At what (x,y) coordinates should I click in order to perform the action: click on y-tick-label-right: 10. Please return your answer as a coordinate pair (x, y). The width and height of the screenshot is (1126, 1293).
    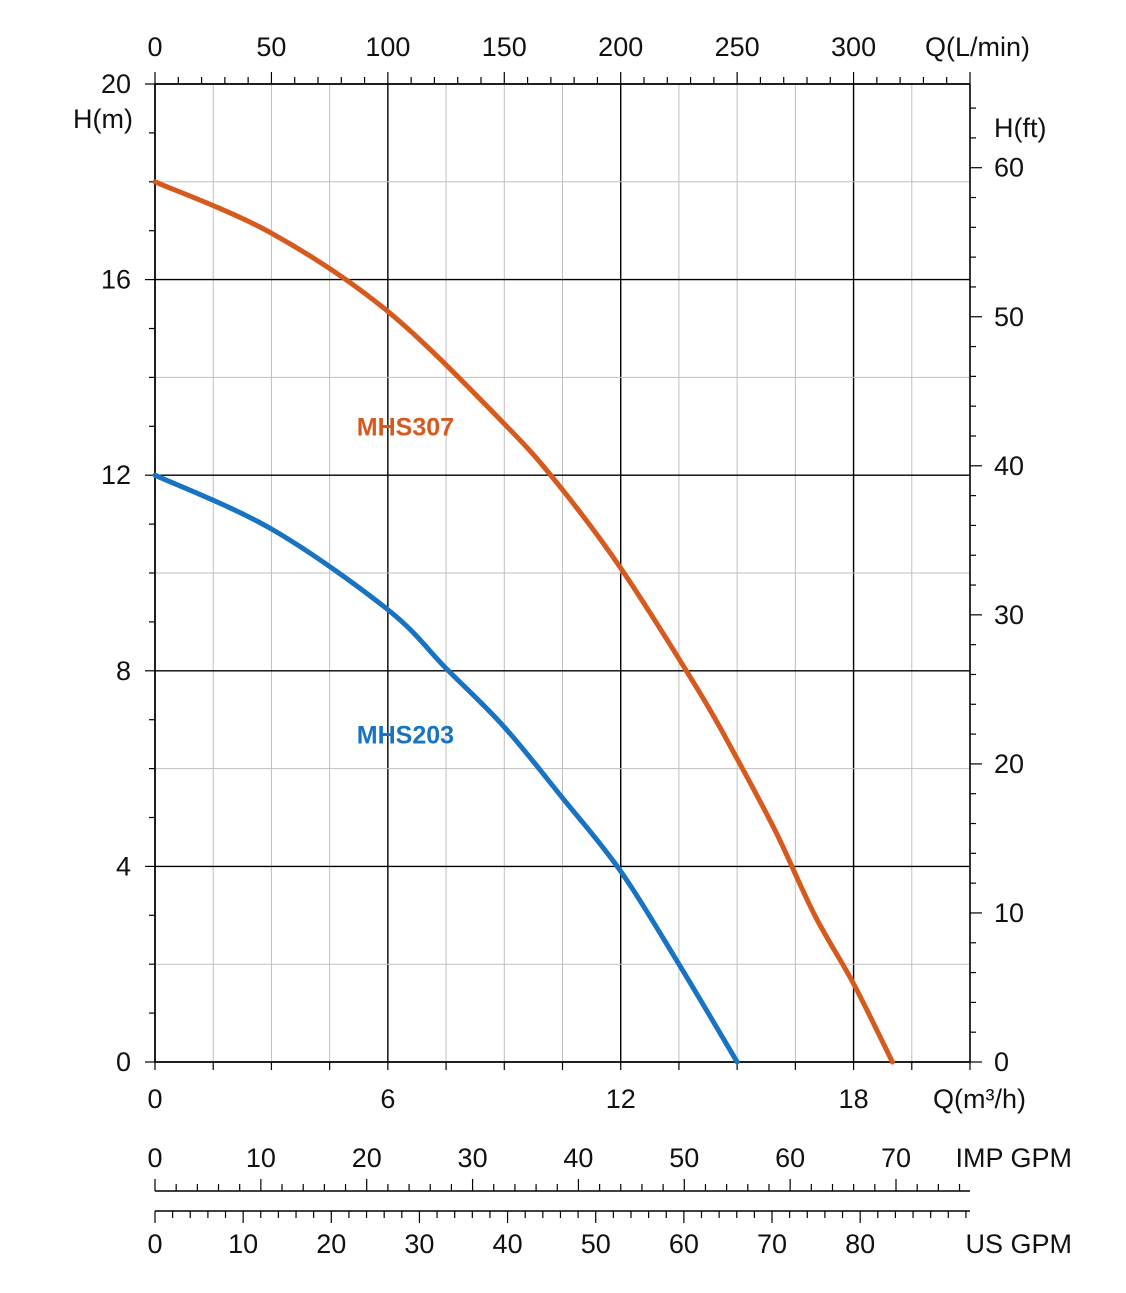
    Looking at the image, I should click on (1009, 913).